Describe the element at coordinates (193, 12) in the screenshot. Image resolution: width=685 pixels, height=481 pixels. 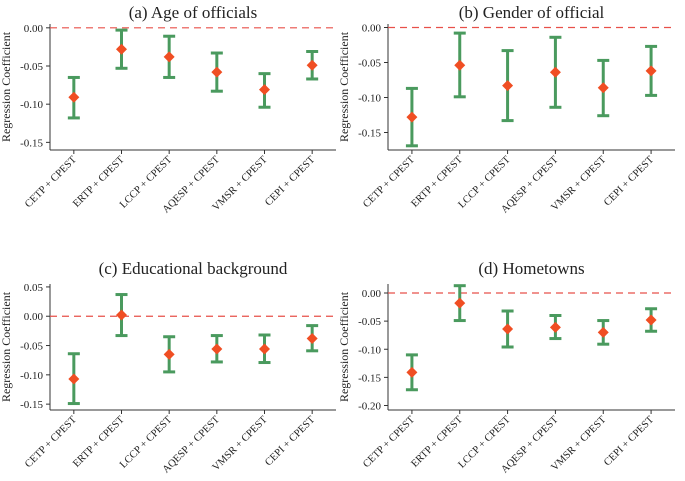
I see `panel-title: (a) Age of officials` at that location.